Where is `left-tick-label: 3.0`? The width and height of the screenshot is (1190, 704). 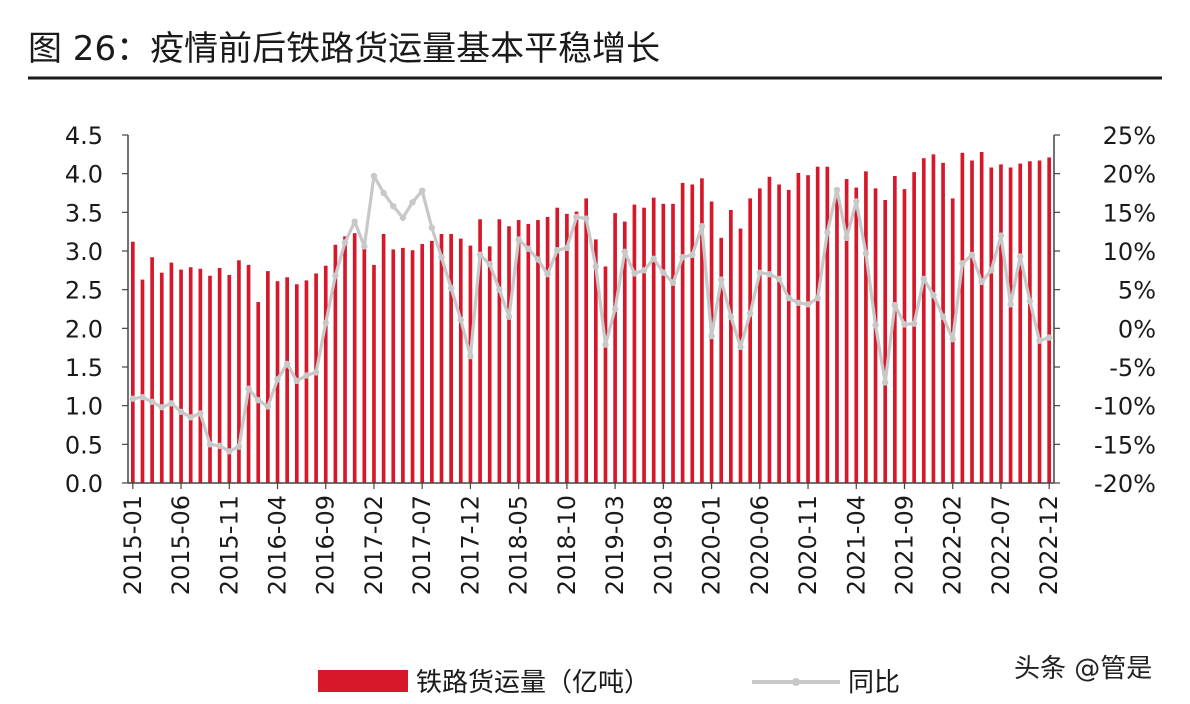
left-tick-label: 3.0 is located at coordinates (84, 252).